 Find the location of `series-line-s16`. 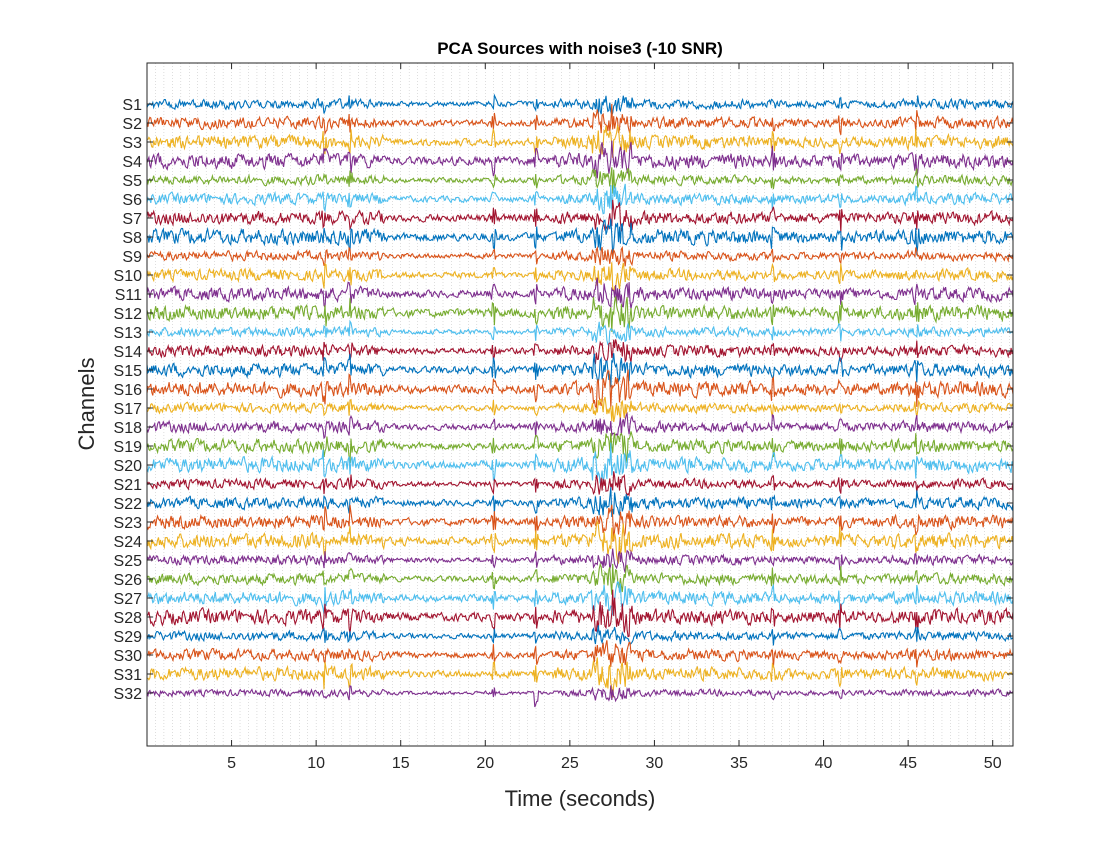

series-line-s16 is located at coordinates (580, 389).